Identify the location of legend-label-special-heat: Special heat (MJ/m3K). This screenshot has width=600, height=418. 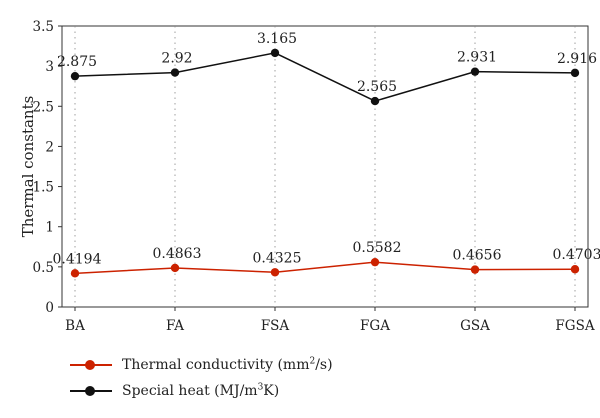
(201, 390).